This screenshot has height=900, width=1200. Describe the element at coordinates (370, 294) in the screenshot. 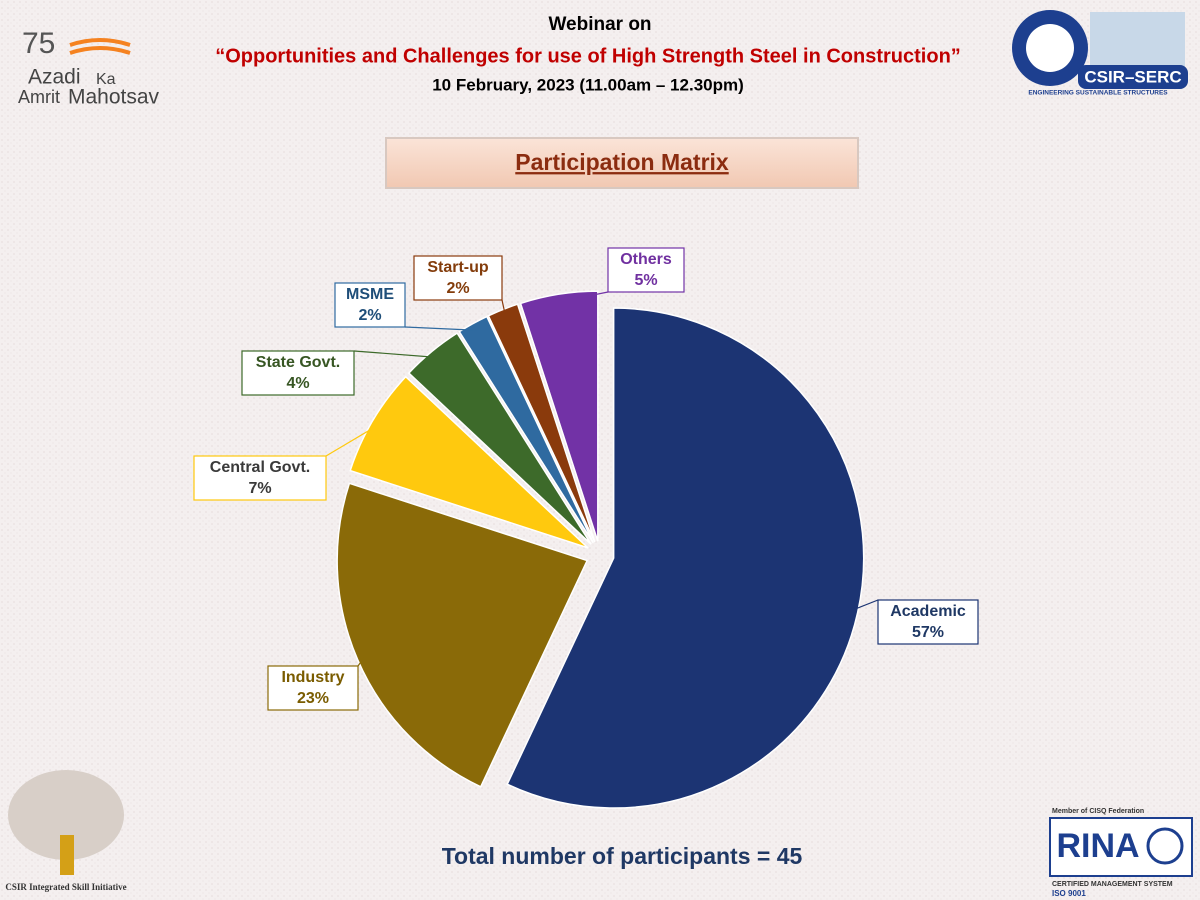

I see `slice-label: MSME` at that location.